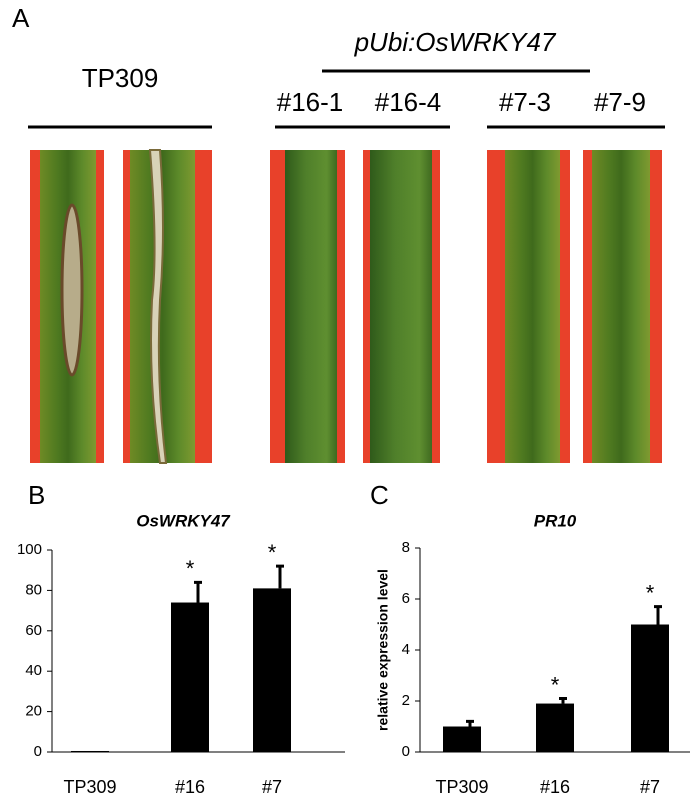 This screenshot has height=808, width=696. What do you see at coordinates (33, 589) in the screenshot?
I see `y-tick-label: 80` at bounding box center [33, 589].